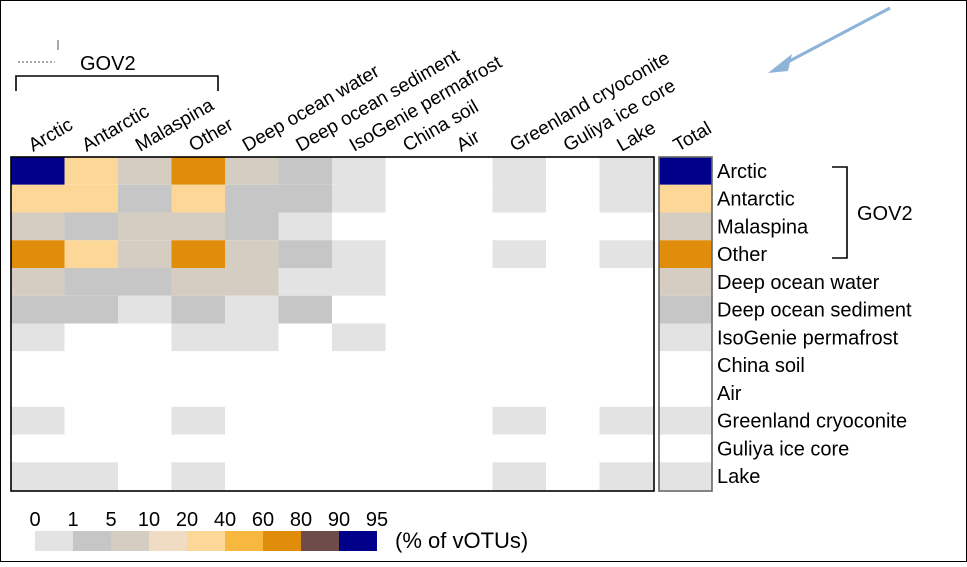  I want to click on cell-other-air, so click(466, 254).